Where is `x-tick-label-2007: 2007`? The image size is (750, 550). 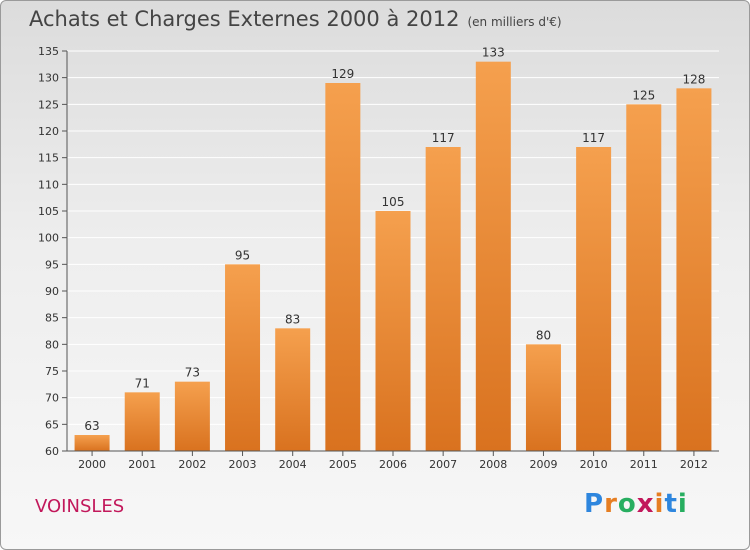 x-tick-label-2007: 2007 is located at coordinates (443, 464).